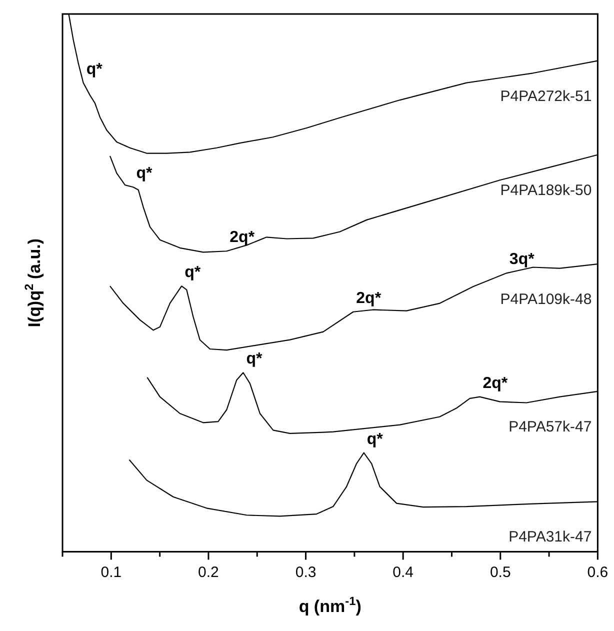 The height and width of the screenshot is (631, 614). Describe the element at coordinates (546, 96) in the screenshot. I see `series-label: P4PA272k-51` at that location.